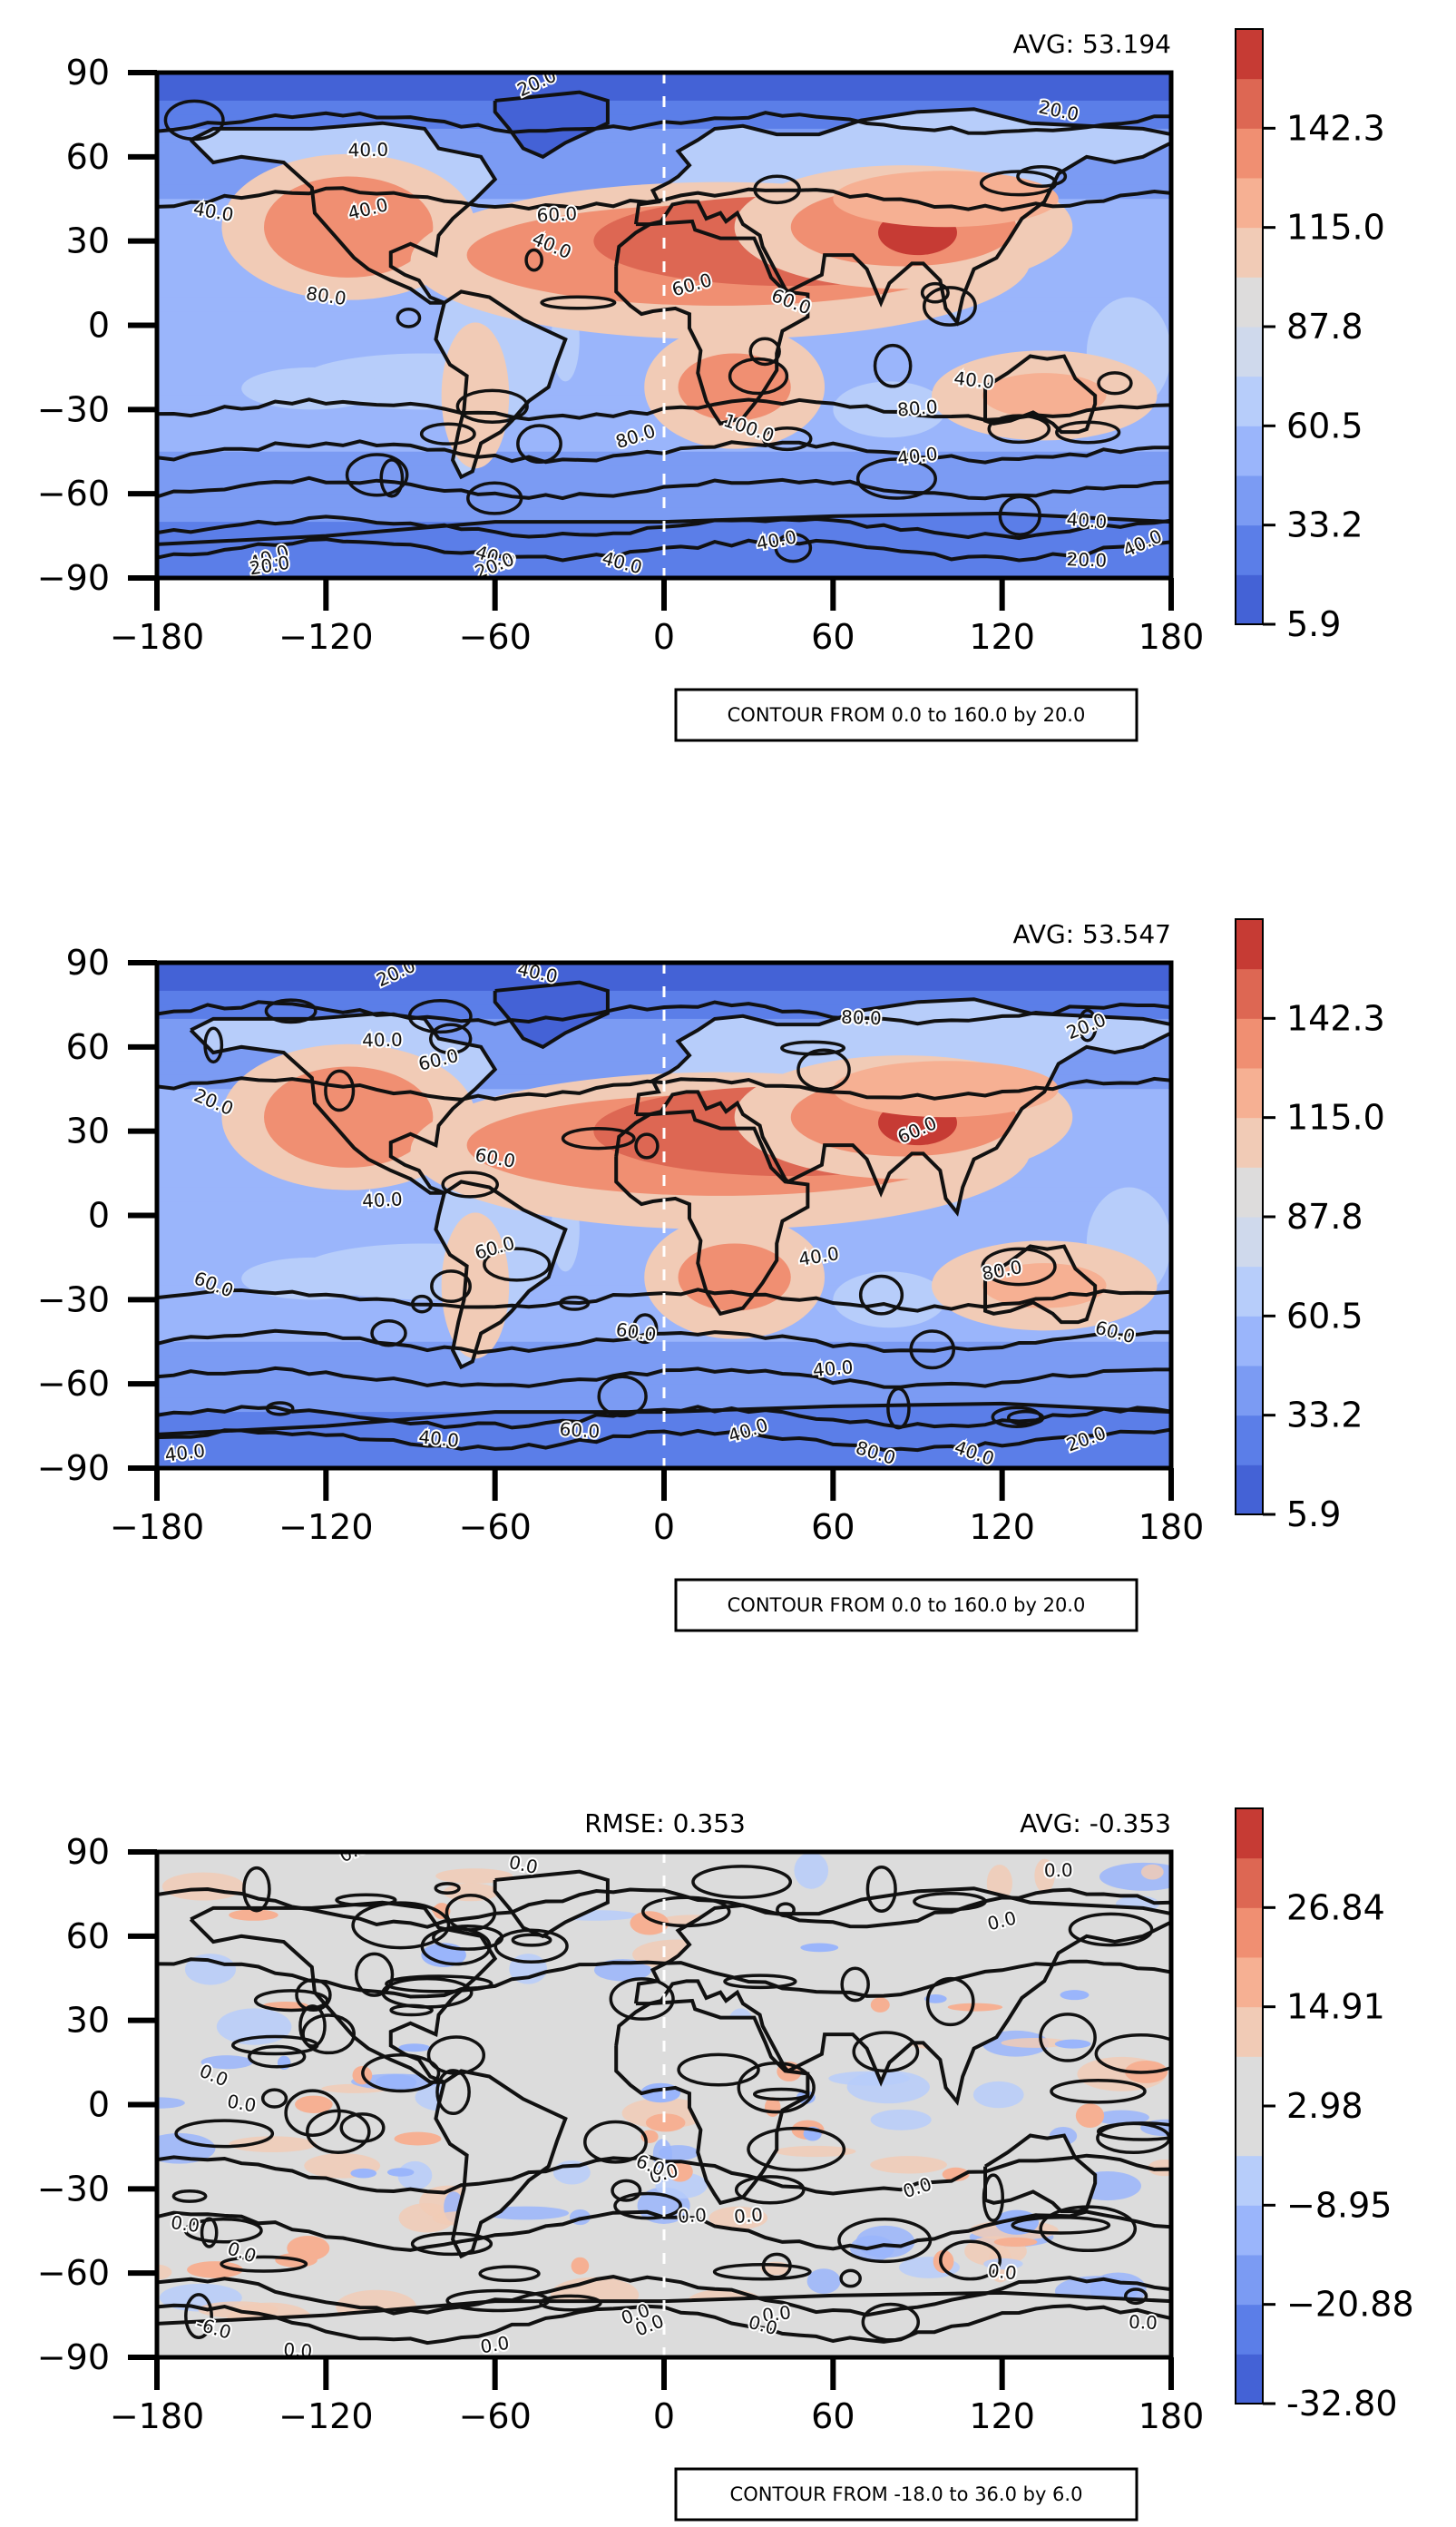  Describe the element at coordinates (1324, 525) in the screenshot. I see `colorbar-tick-label: 33.2` at that location.